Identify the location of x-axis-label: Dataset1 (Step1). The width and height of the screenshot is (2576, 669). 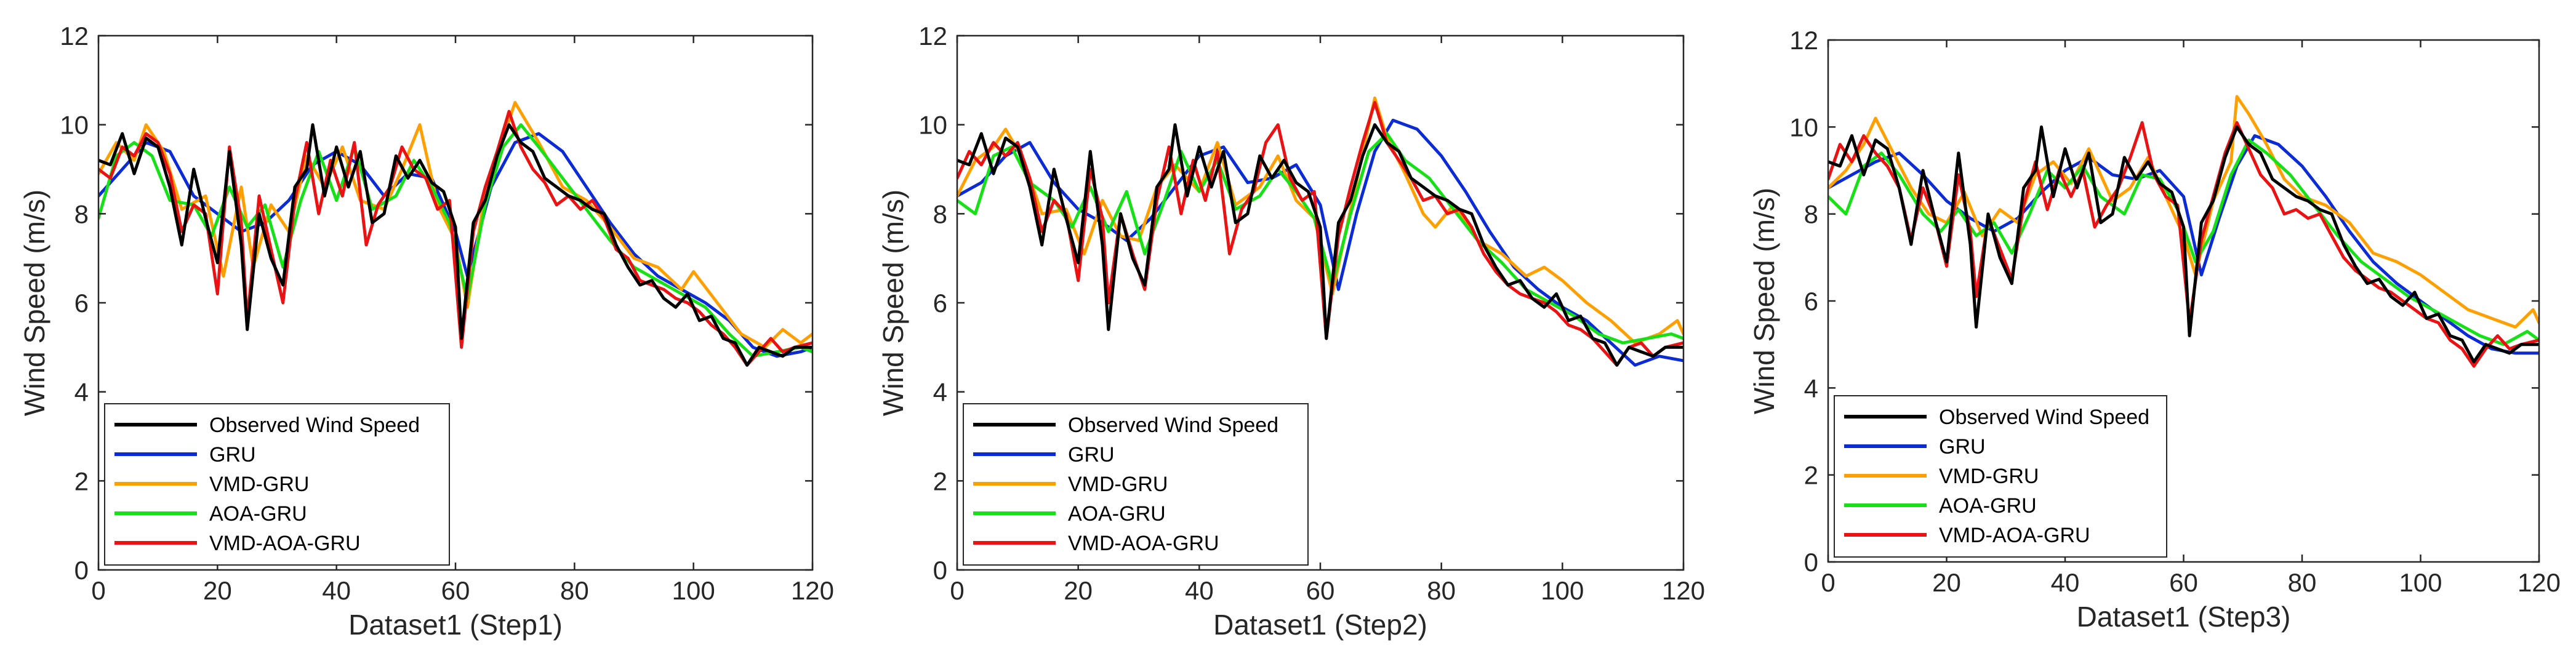
(456, 625).